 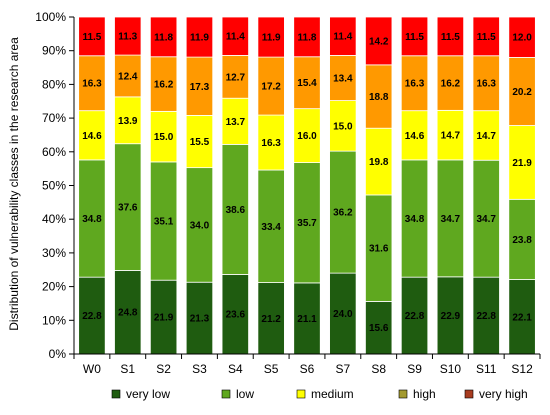 I want to click on data-label: 15.6, so click(x=379, y=328).